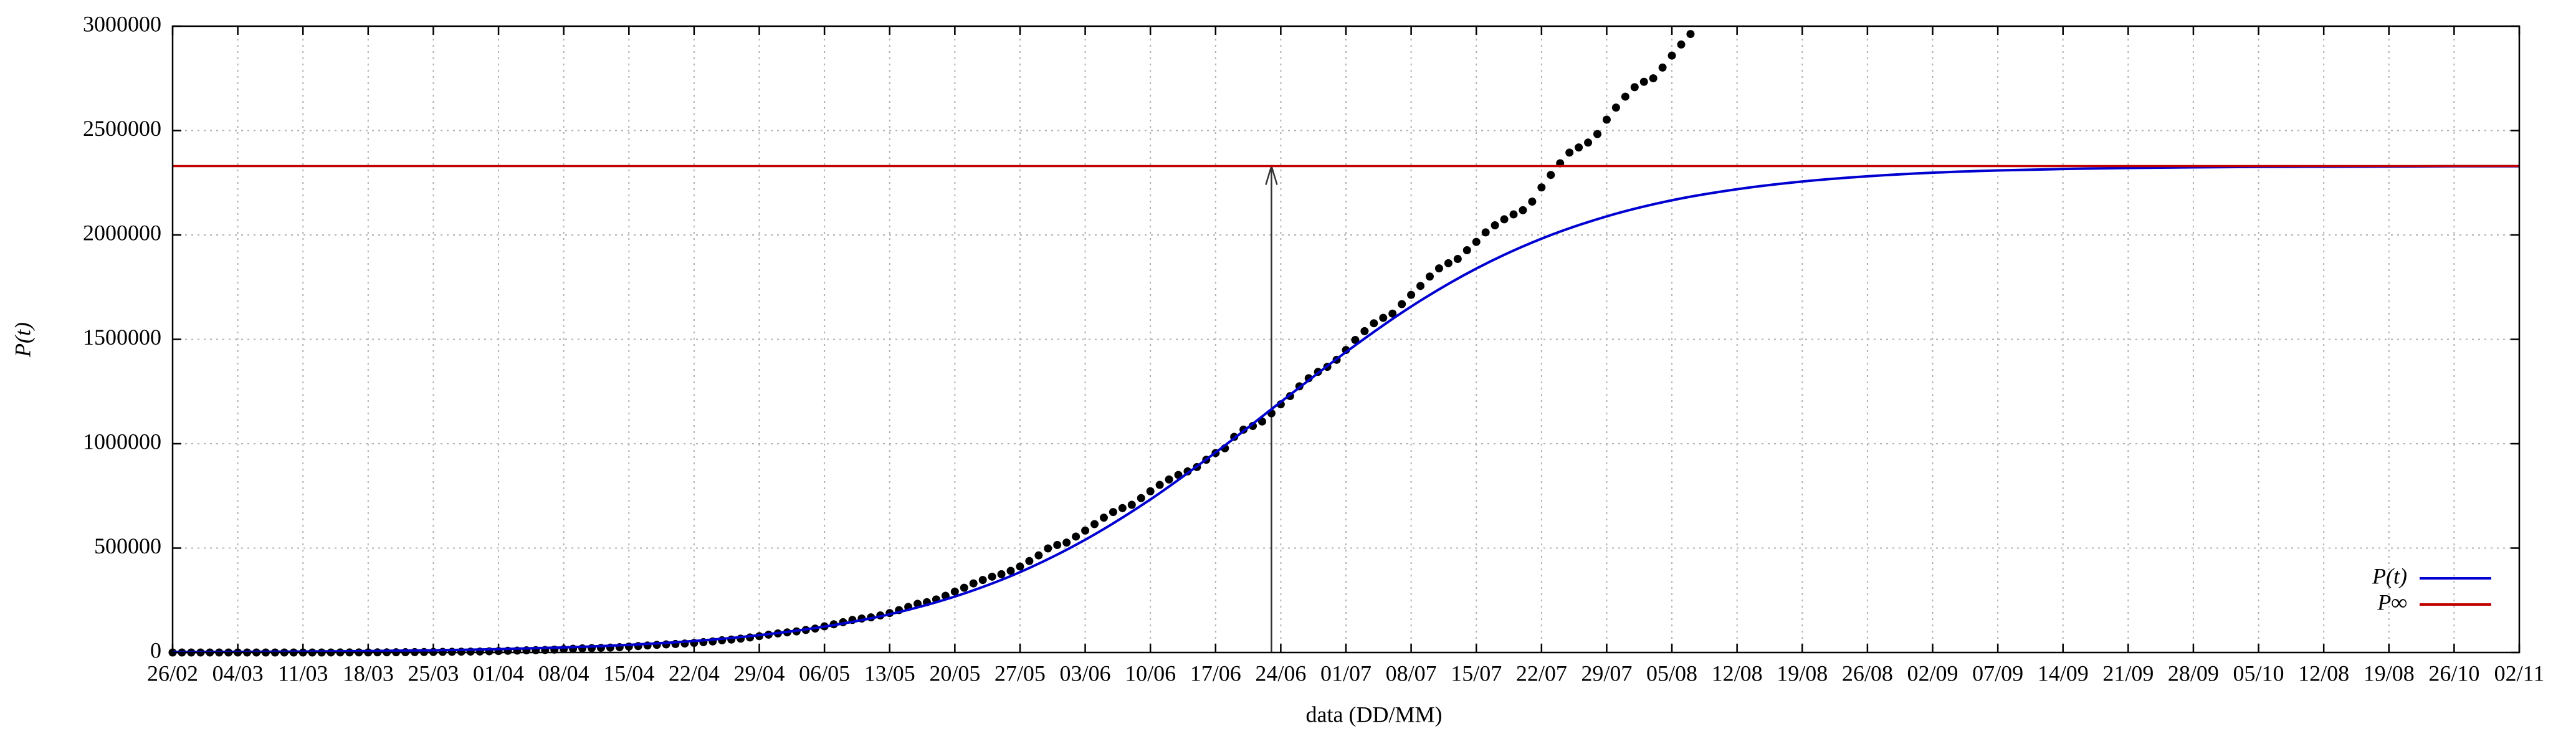 The image size is (2576, 736). What do you see at coordinates (173, 673) in the screenshot?
I see `x-tick-label: 26/02` at bounding box center [173, 673].